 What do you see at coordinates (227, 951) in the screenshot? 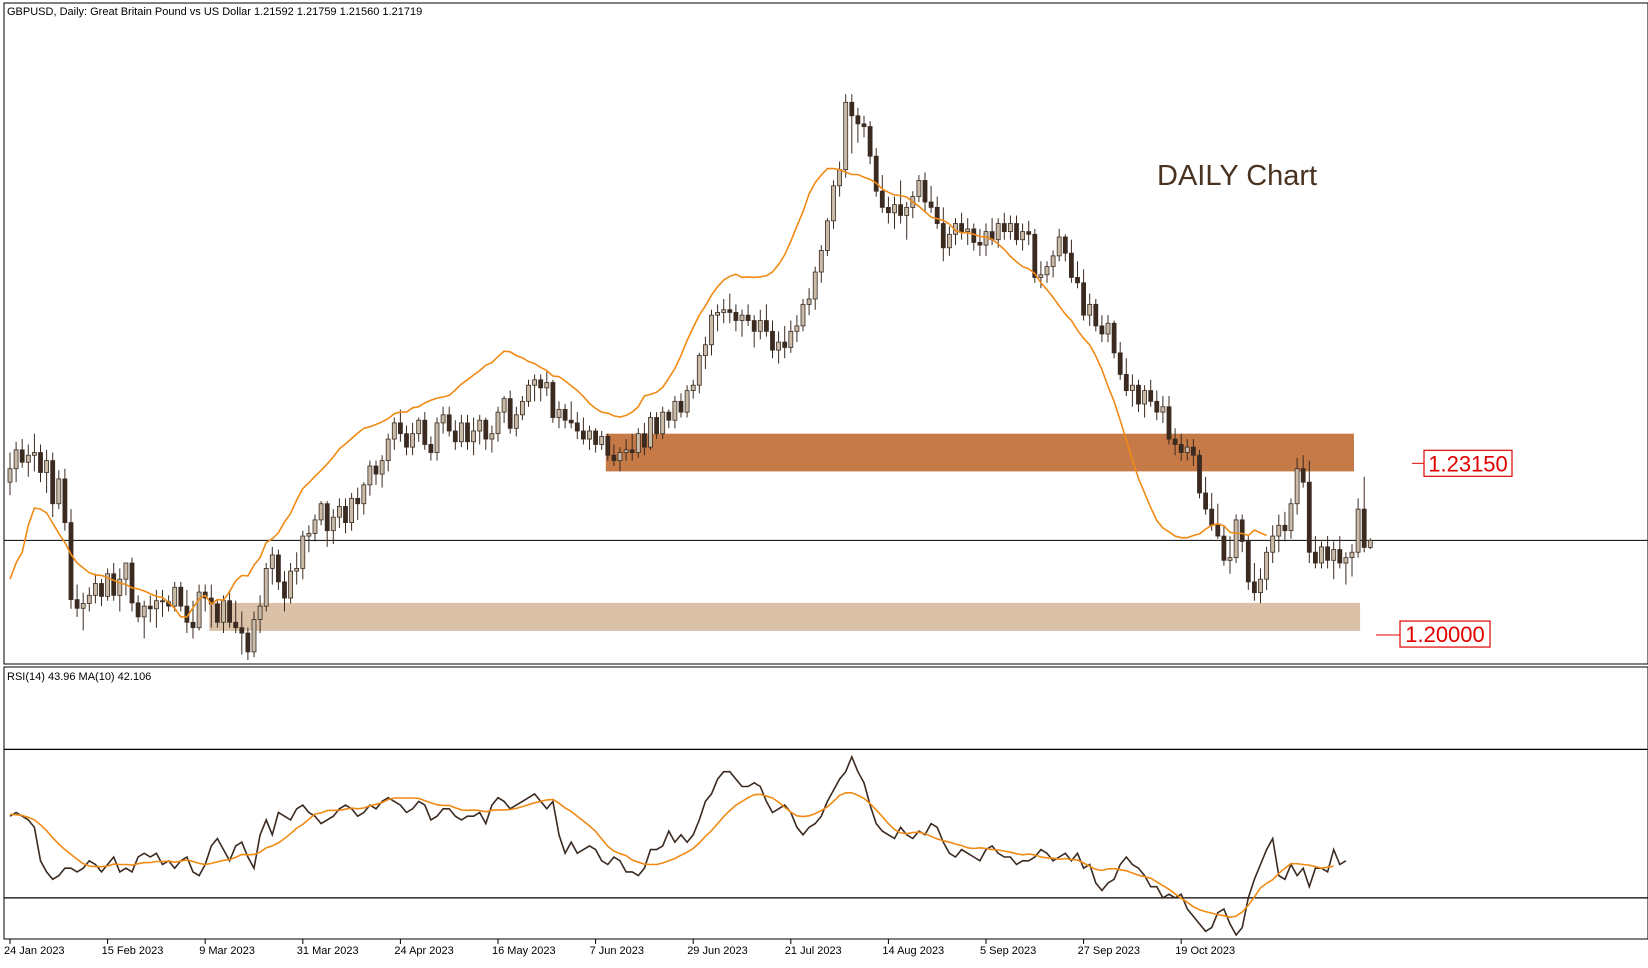
I see `x-tick-label: 9 Mar 2023` at bounding box center [227, 951].